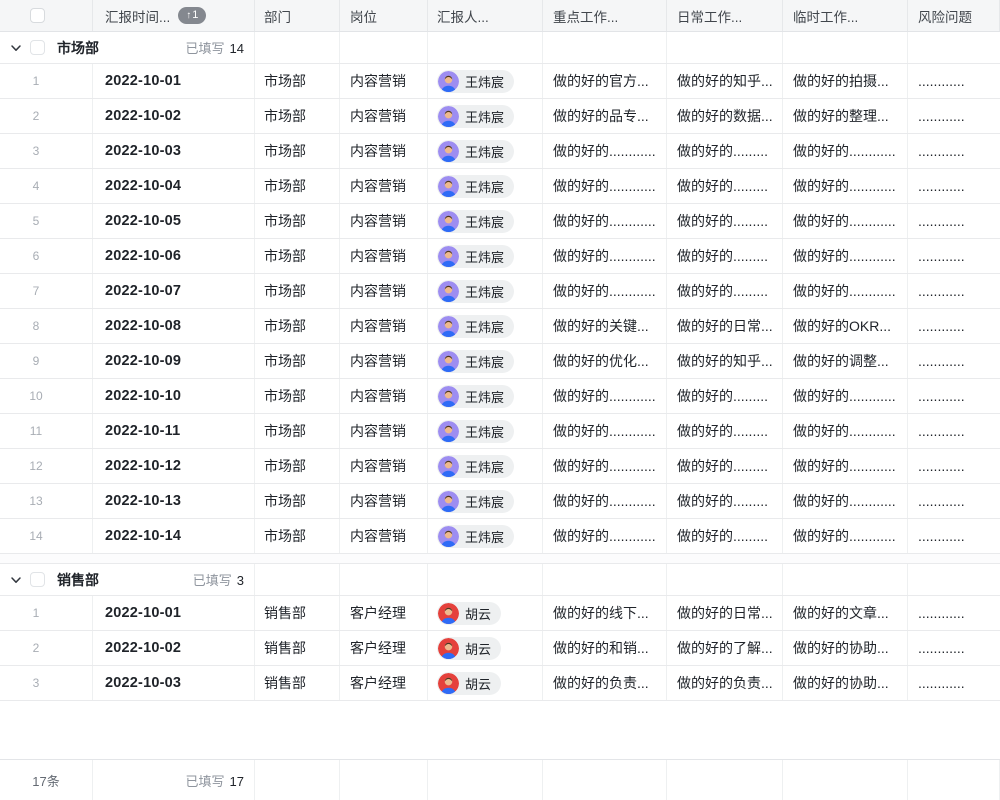 This screenshot has width=1000, height=800. What do you see at coordinates (174, 15) in the screenshot?
I see `column-header-date: 汇报时间... ↑ 1` at bounding box center [174, 15].